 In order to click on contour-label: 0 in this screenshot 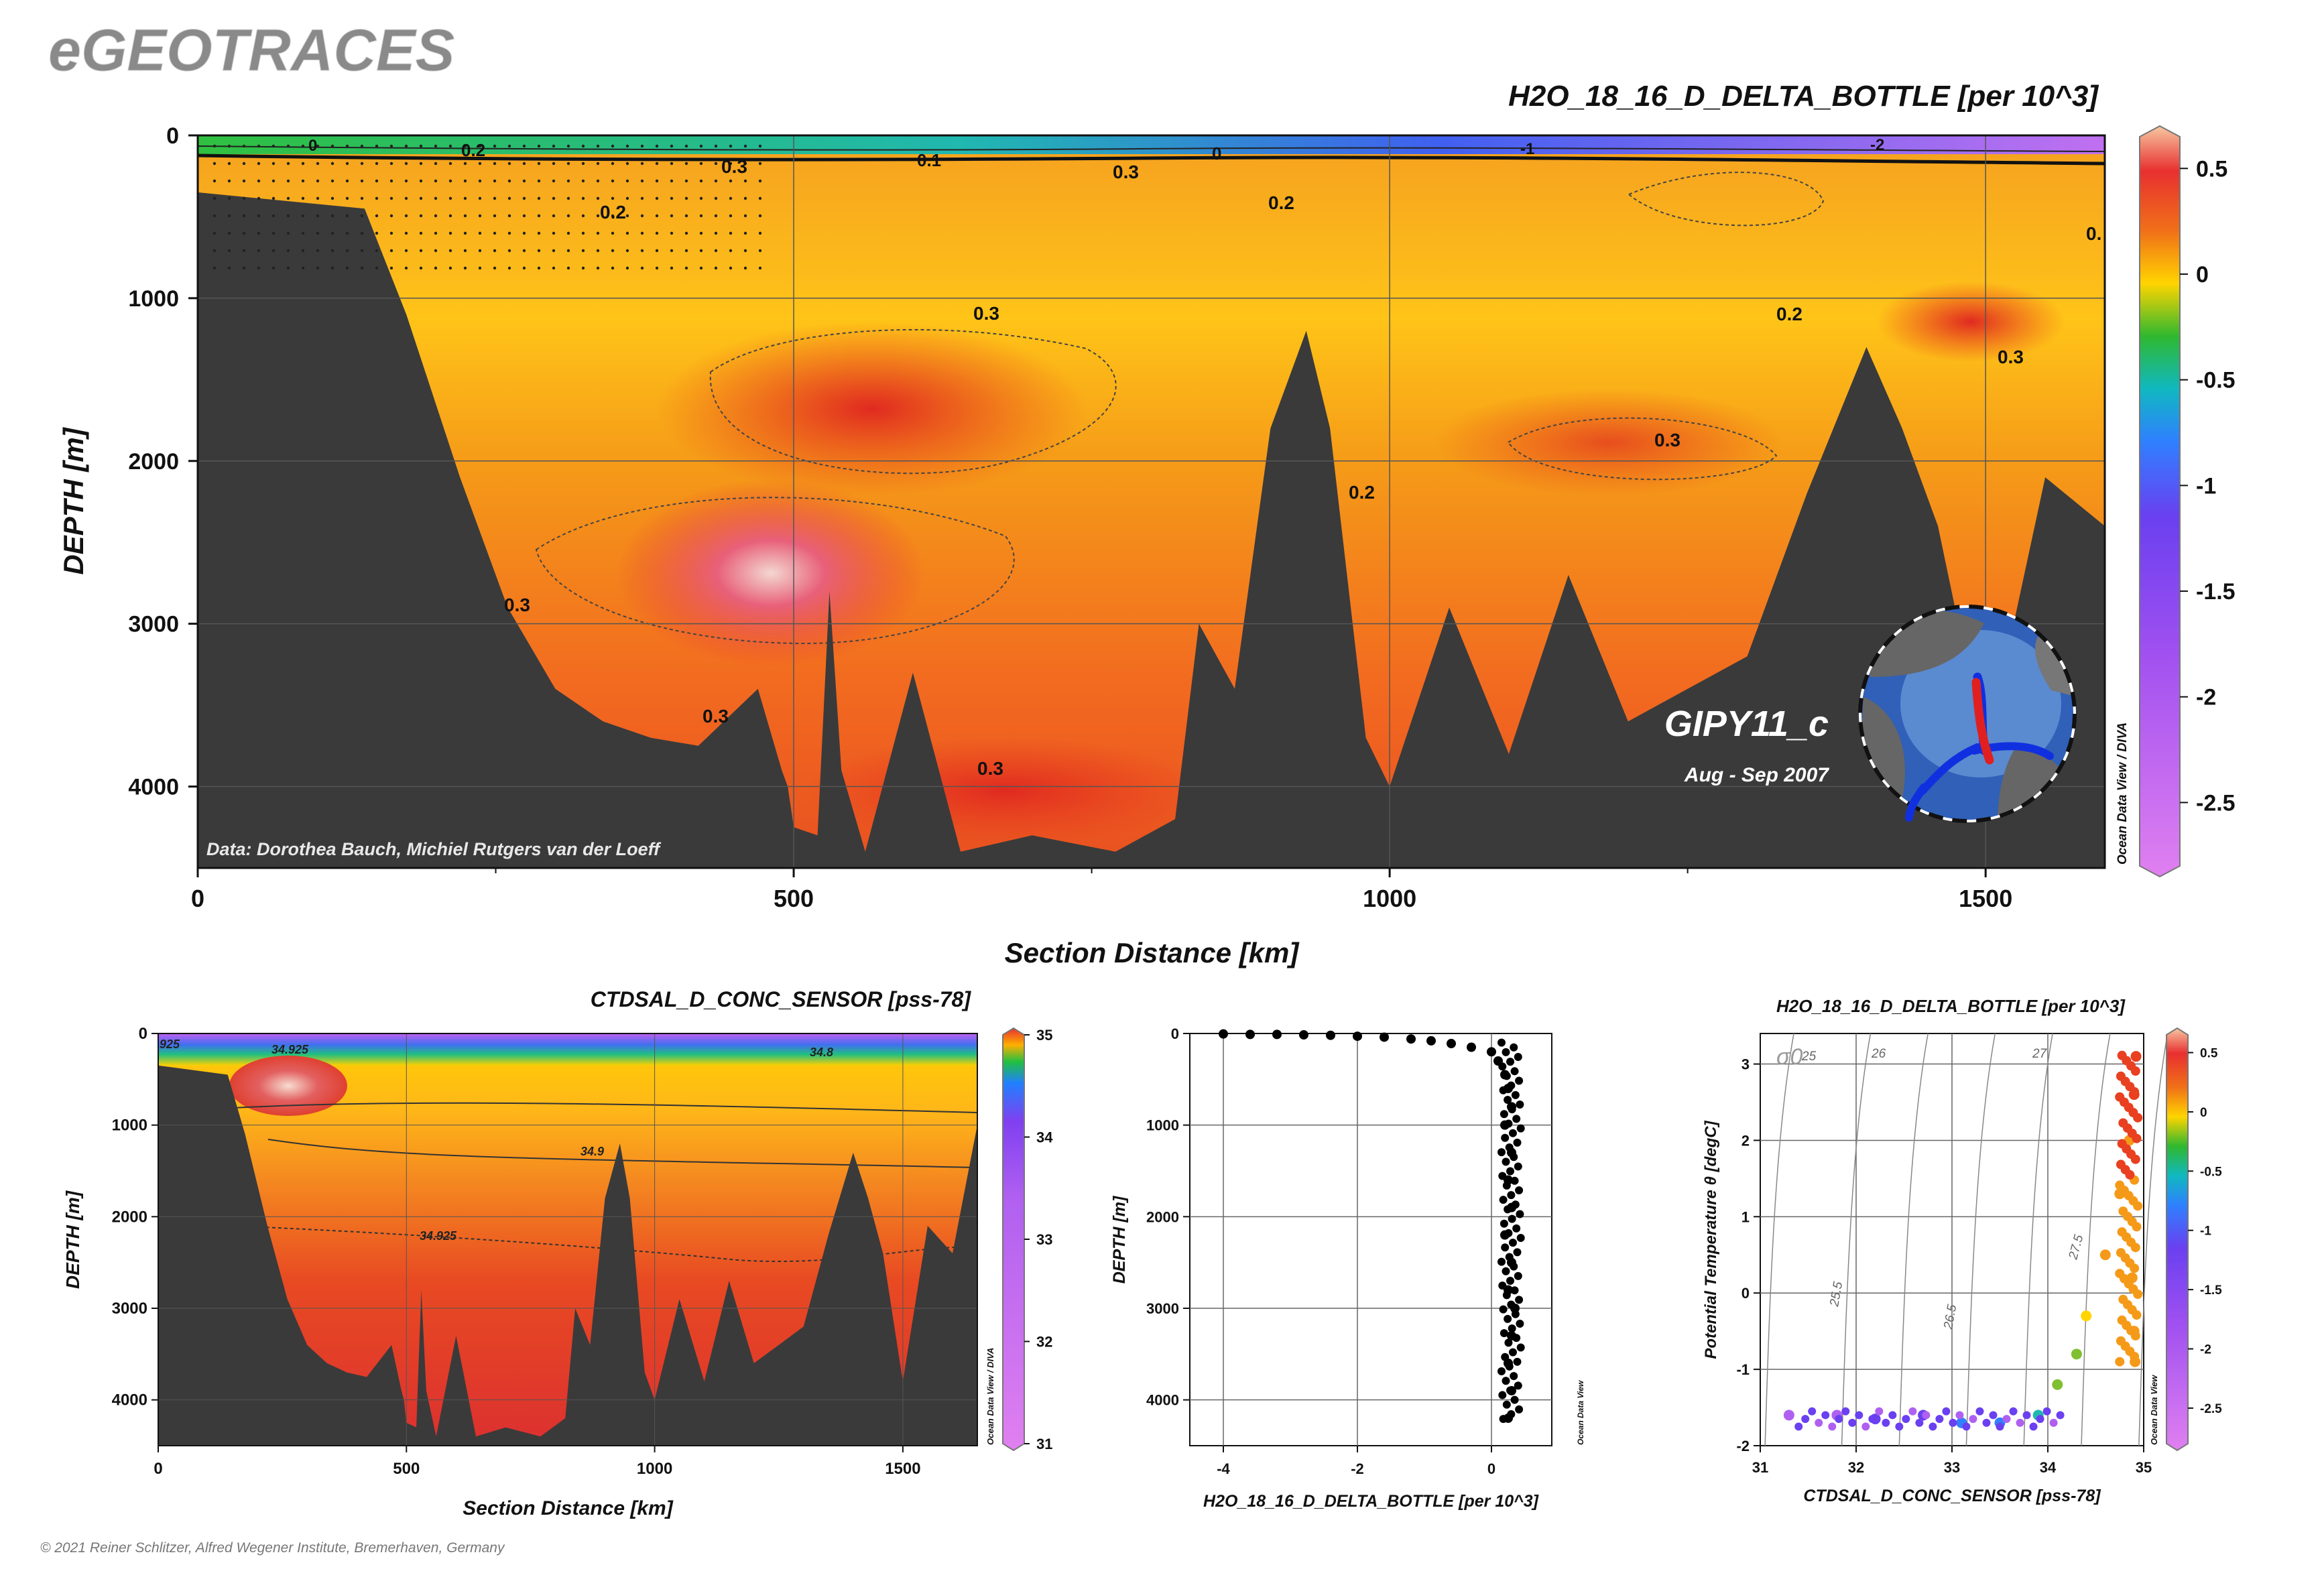, I will do `click(312, 146)`.